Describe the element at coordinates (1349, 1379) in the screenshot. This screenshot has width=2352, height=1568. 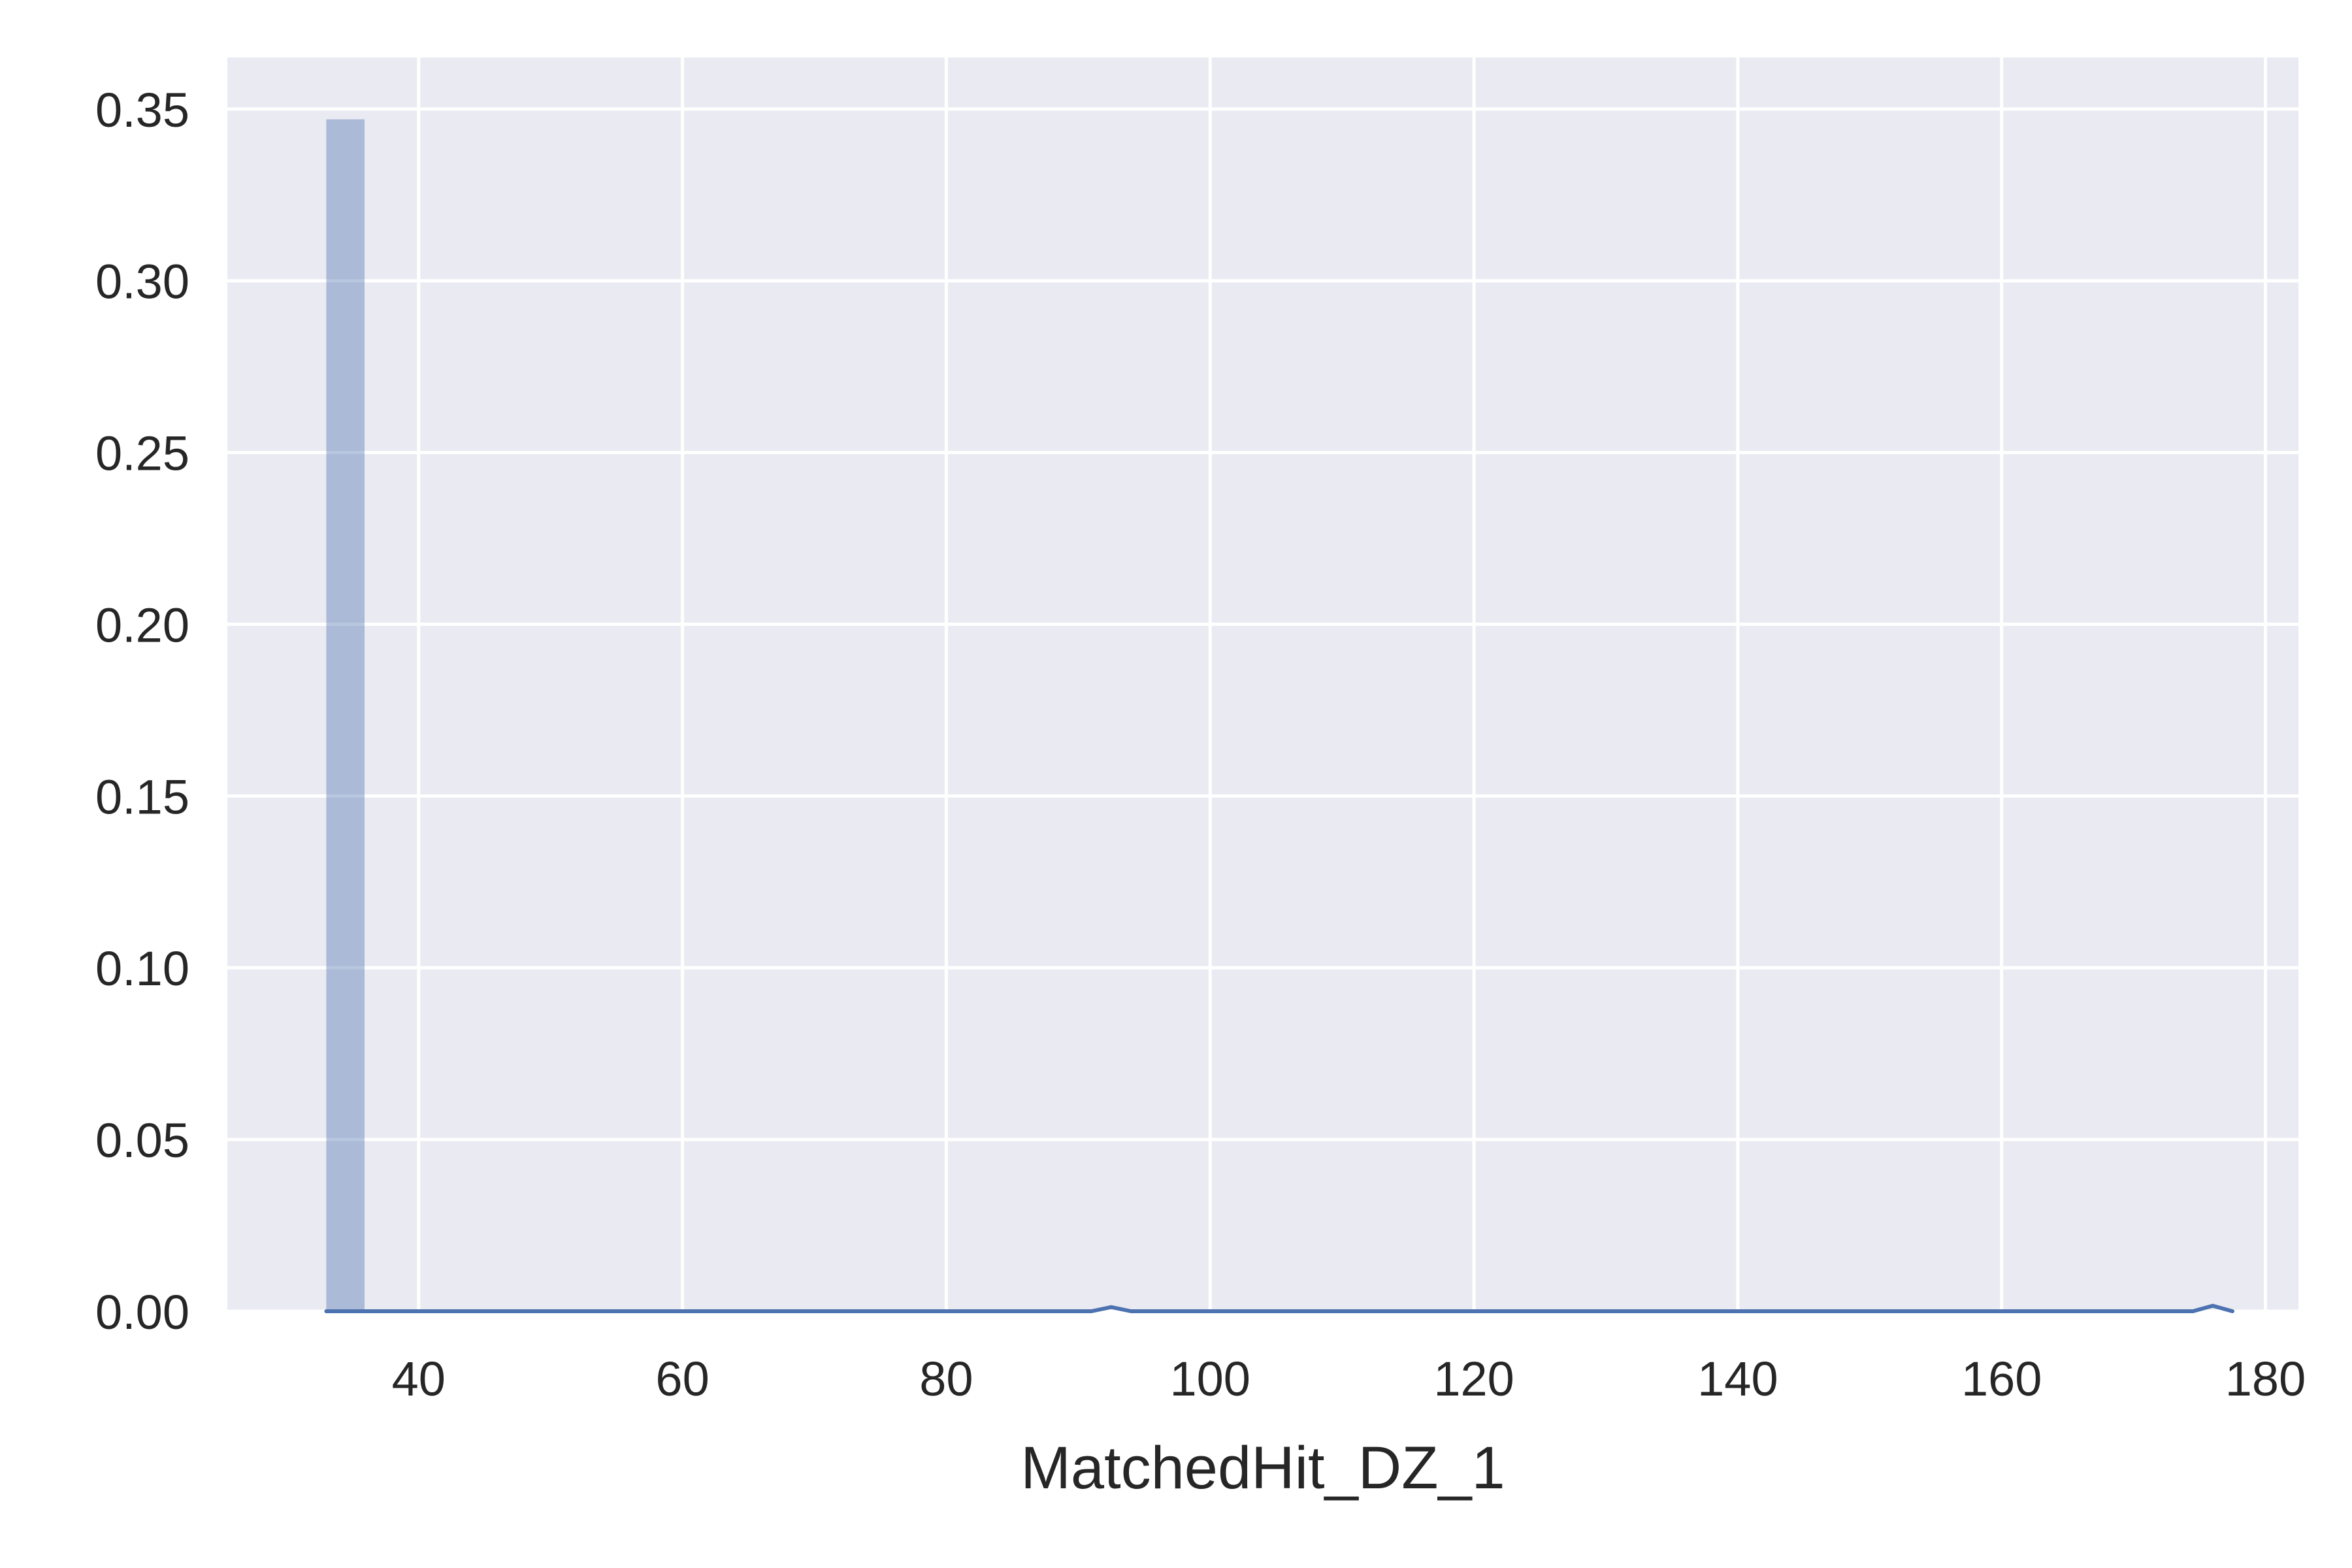
I see `x-tick-labels: 40 60 80 100 120 140 160 180` at that location.